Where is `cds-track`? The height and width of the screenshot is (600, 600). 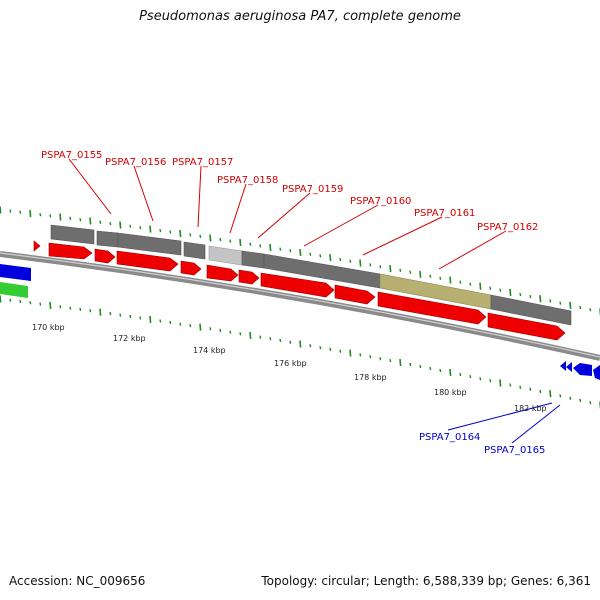 cds-track is located at coordinates (299, 290).